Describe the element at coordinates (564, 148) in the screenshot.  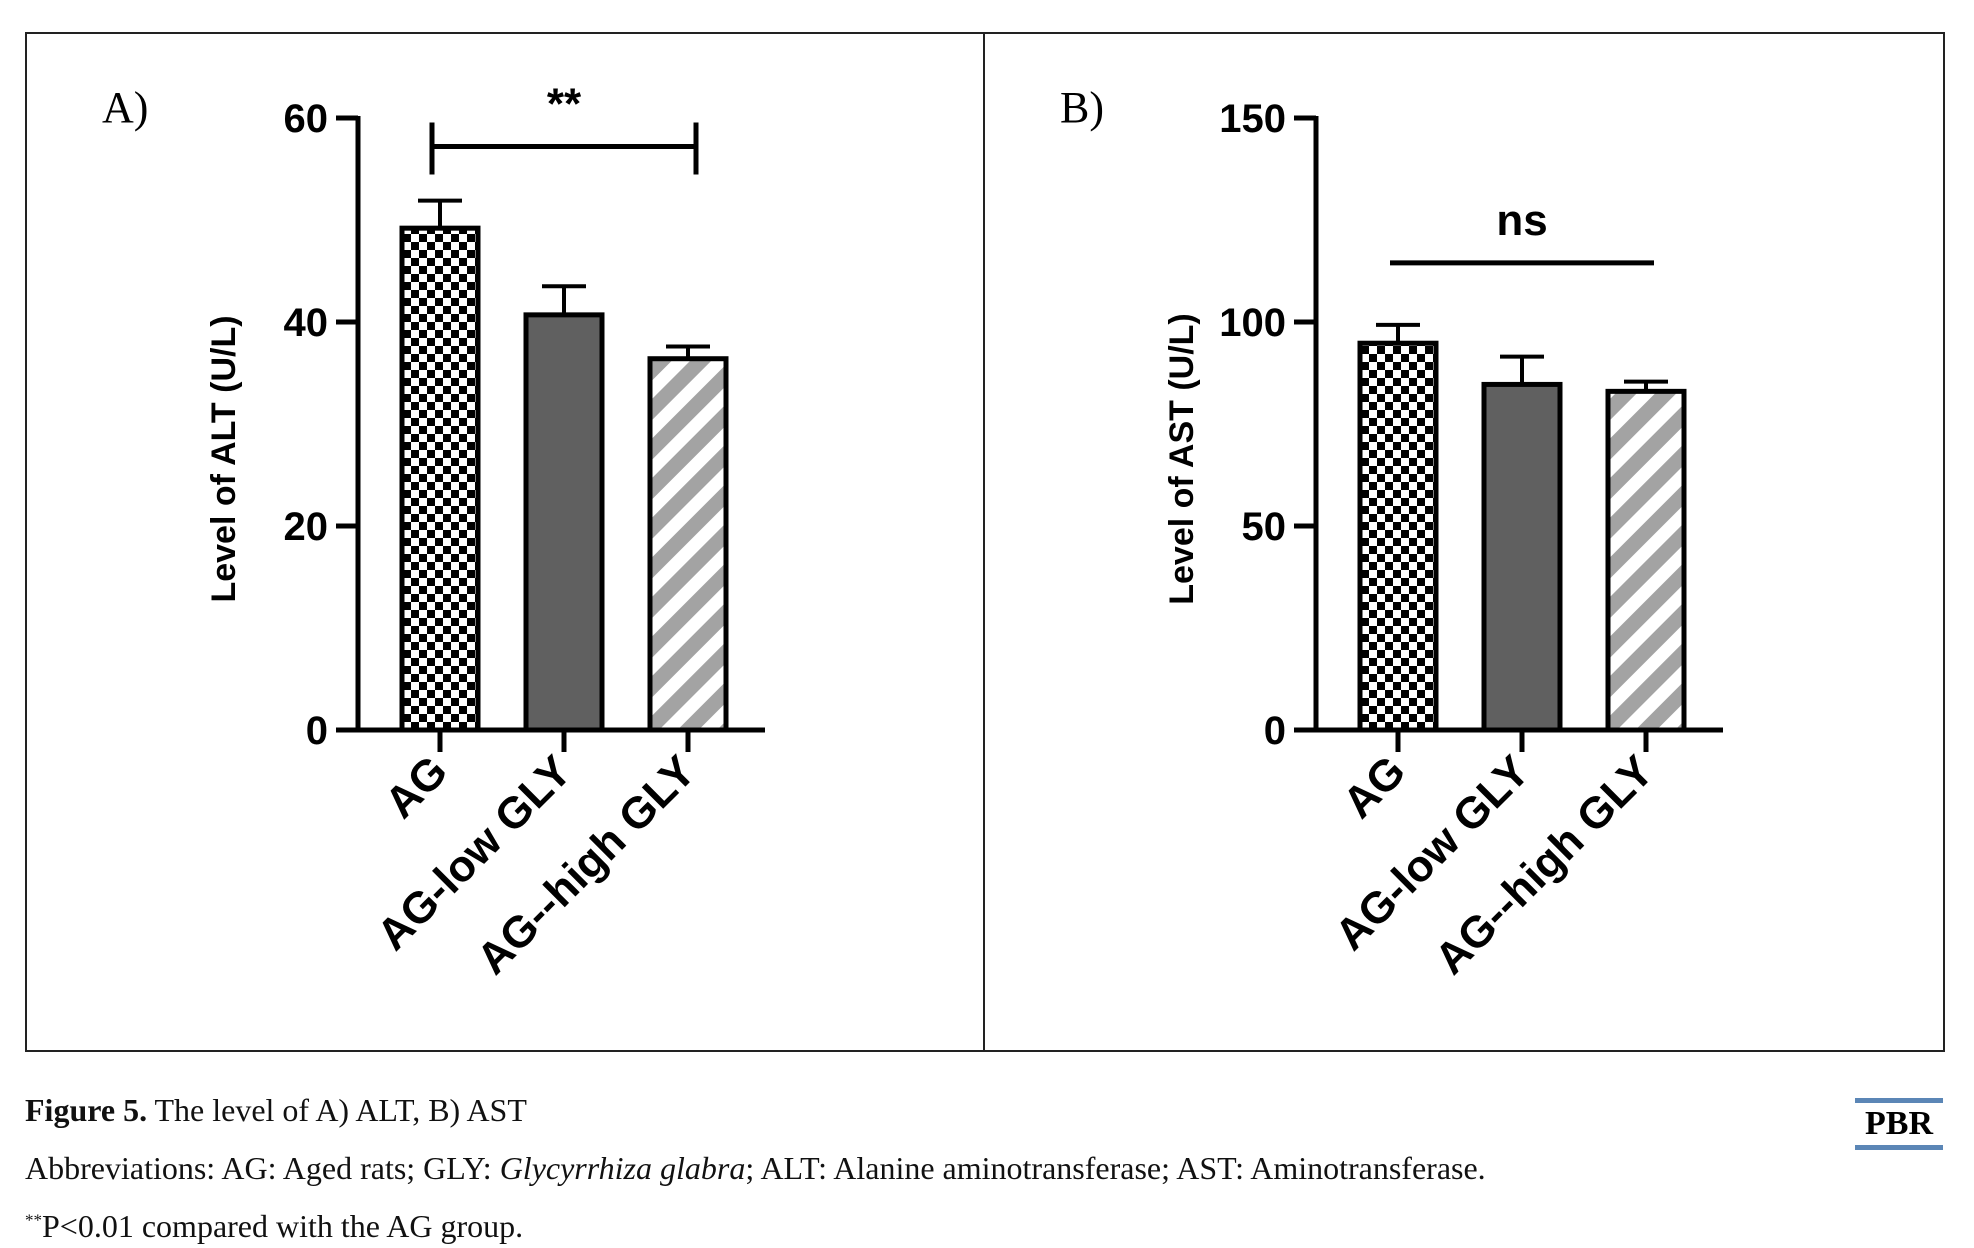
I see `significance-bracket-a` at that location.